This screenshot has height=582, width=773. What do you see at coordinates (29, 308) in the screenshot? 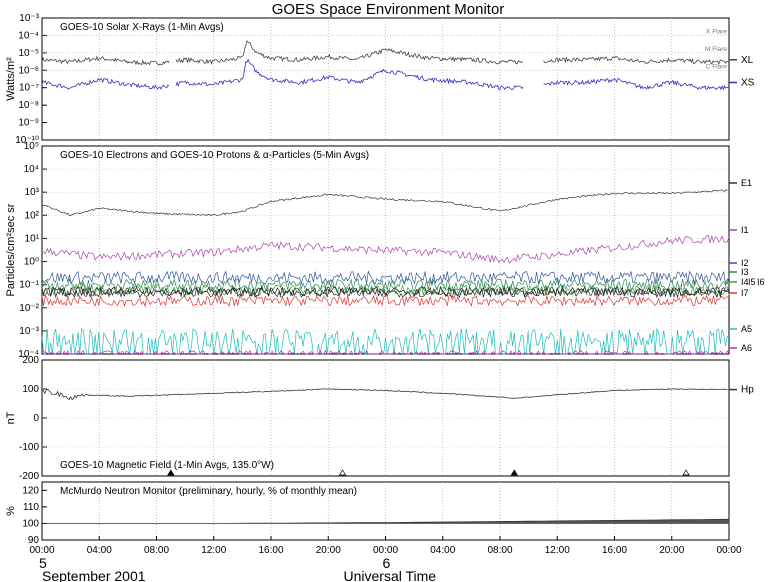
I see `y-tick-label: 10⁻²` at bounding box center [29, 308].